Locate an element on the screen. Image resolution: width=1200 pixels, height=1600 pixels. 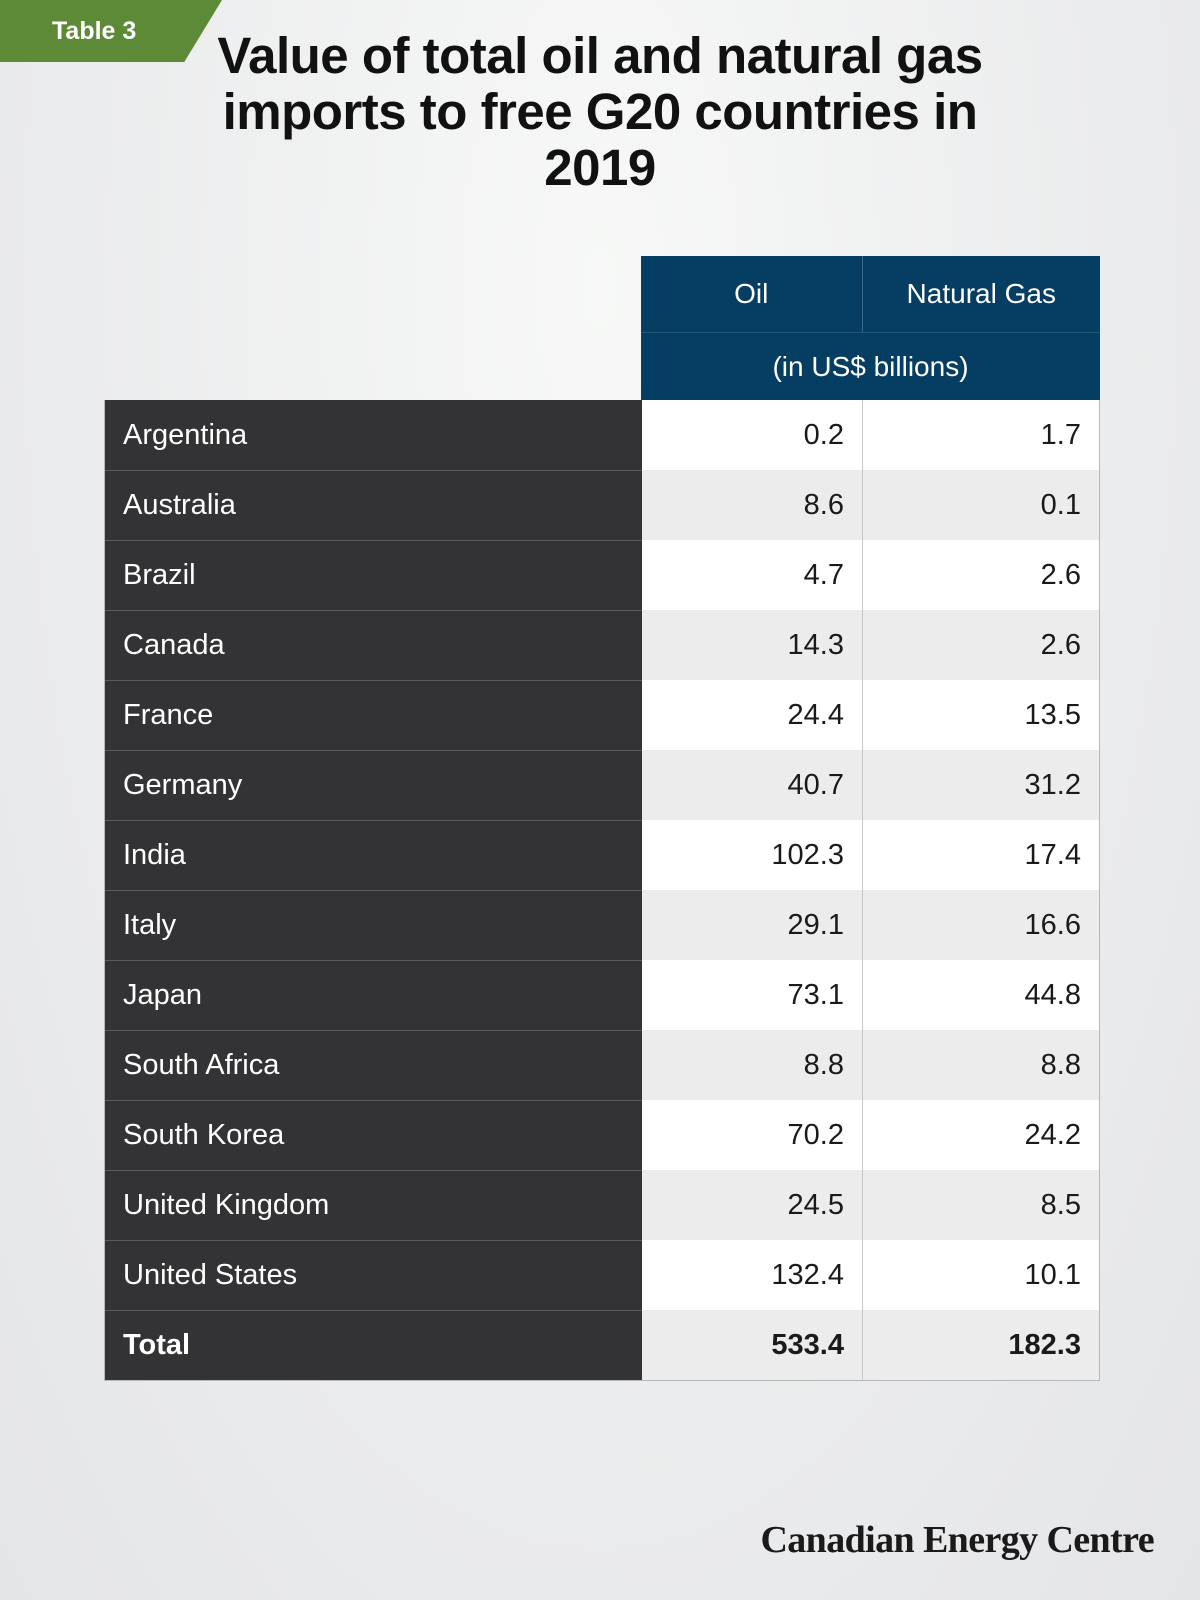
table-row: France 24.4 13.5 is located at coordinates (602, 715).